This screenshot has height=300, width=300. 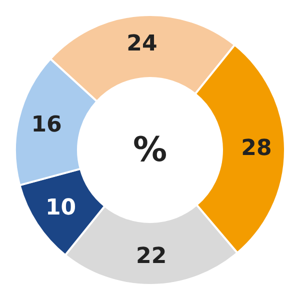 What do you see at coordinates (60, 208) in the screenshot?
I see `data-label: 10` at bounding box center [60, 208].